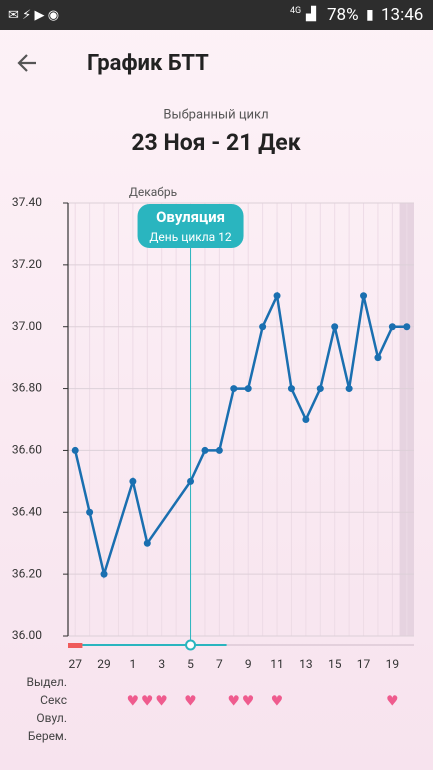 The width and height of the screenshot is (433, 770). Describe the element at coordinates (75, 645) in the screenshot. I see `period-marker` at that location.